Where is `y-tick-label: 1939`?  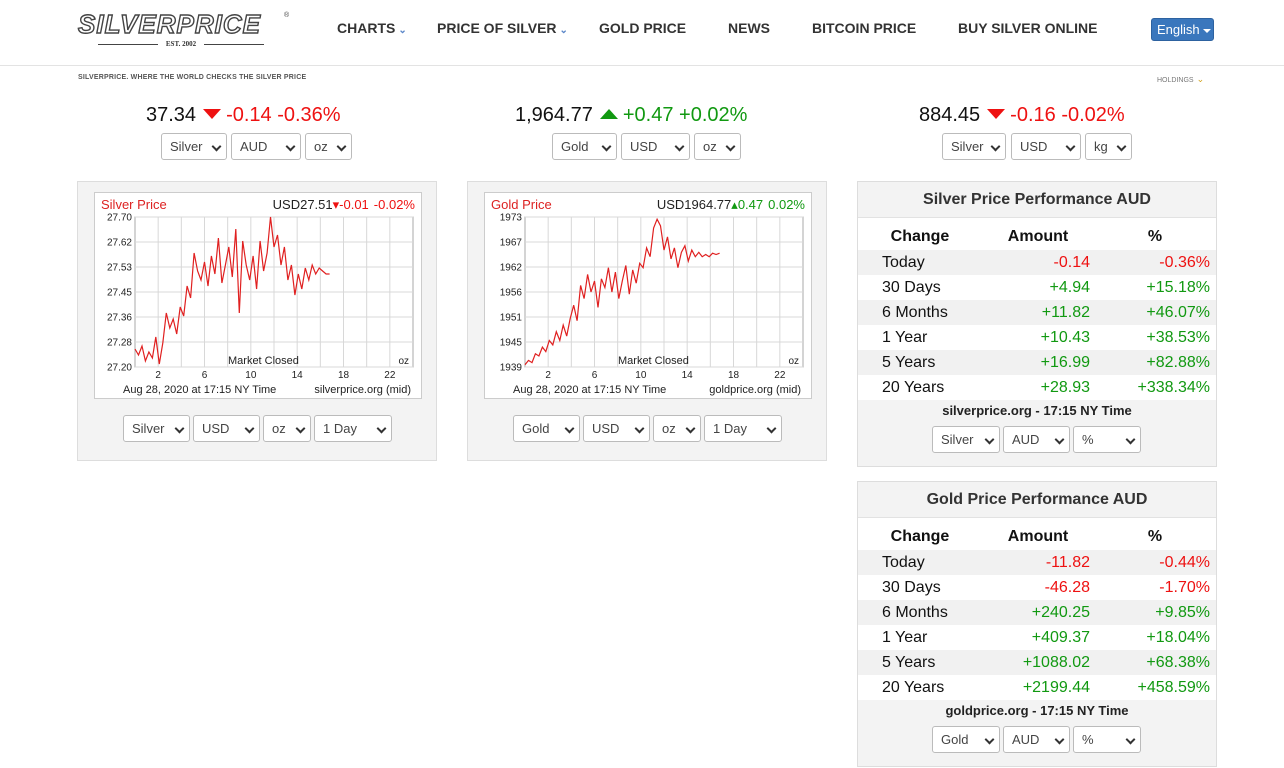
y-tick-label: 1939 is located at coordinates (511, 368).